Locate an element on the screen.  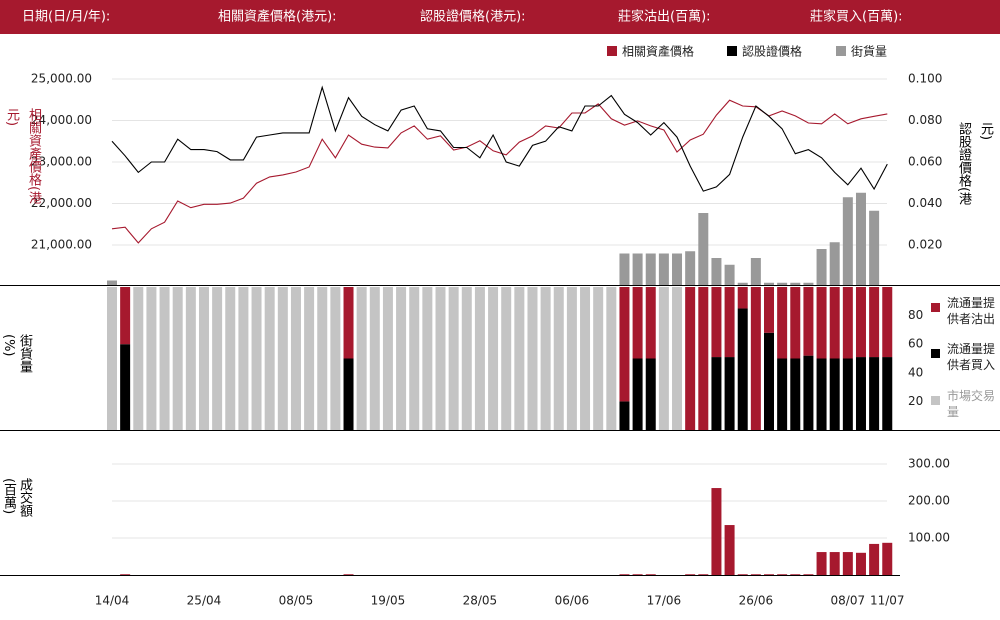
legend-label: 街貨量 is located at coordinates (869, 51).